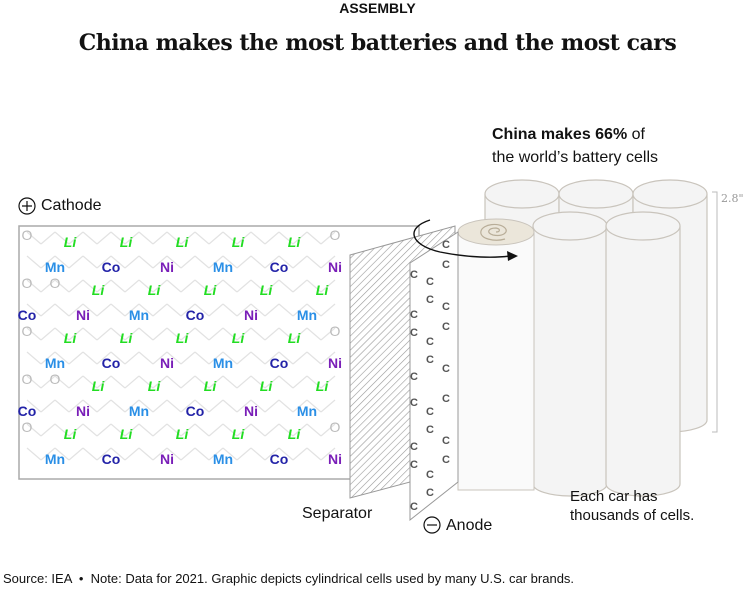 This screenshot has height=592, width=755. What do you see at coordinates (632, 515) in the screenshot?
I see `car-note-line2: thousands of cells.` at bounding box center [632, 515].